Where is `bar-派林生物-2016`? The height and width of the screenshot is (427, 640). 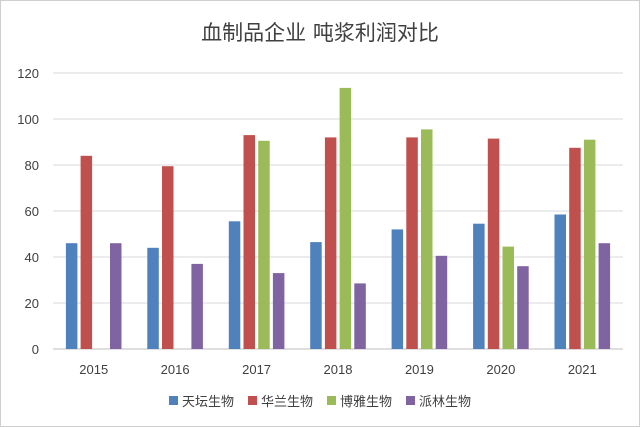
bar-派林生物-2016 is located at coordinates (197, 306).